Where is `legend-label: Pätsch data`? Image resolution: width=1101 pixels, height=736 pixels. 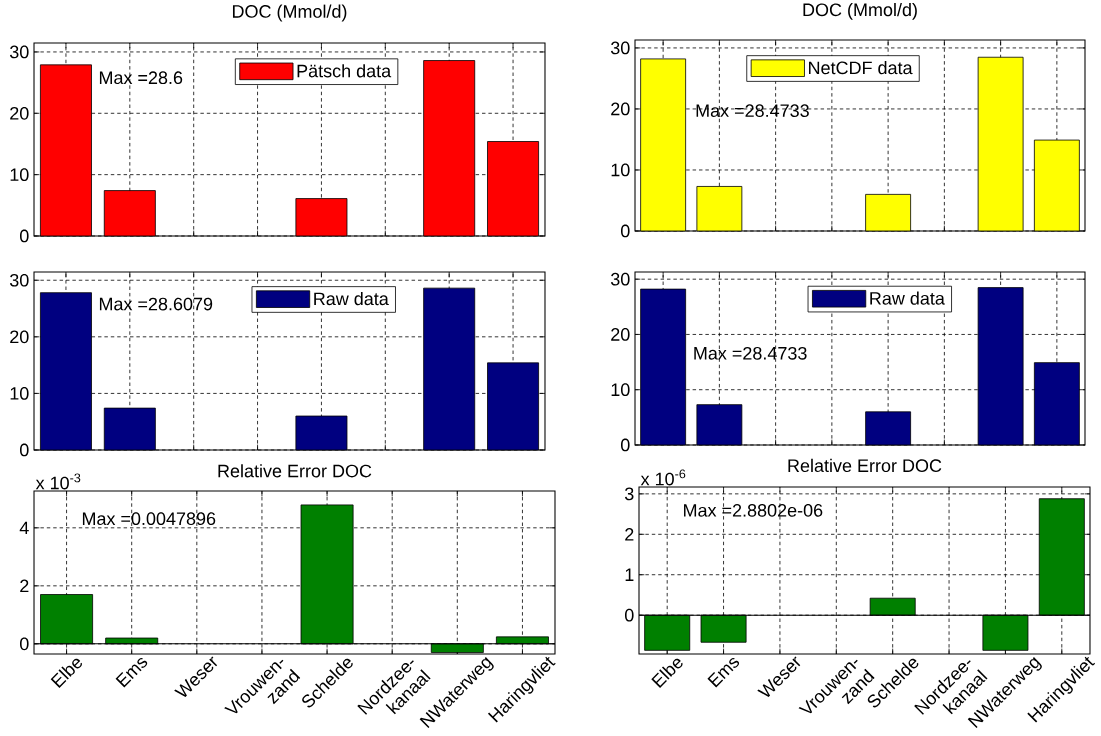 legend-label: Pätsch data is located at coordinates (344, 71).